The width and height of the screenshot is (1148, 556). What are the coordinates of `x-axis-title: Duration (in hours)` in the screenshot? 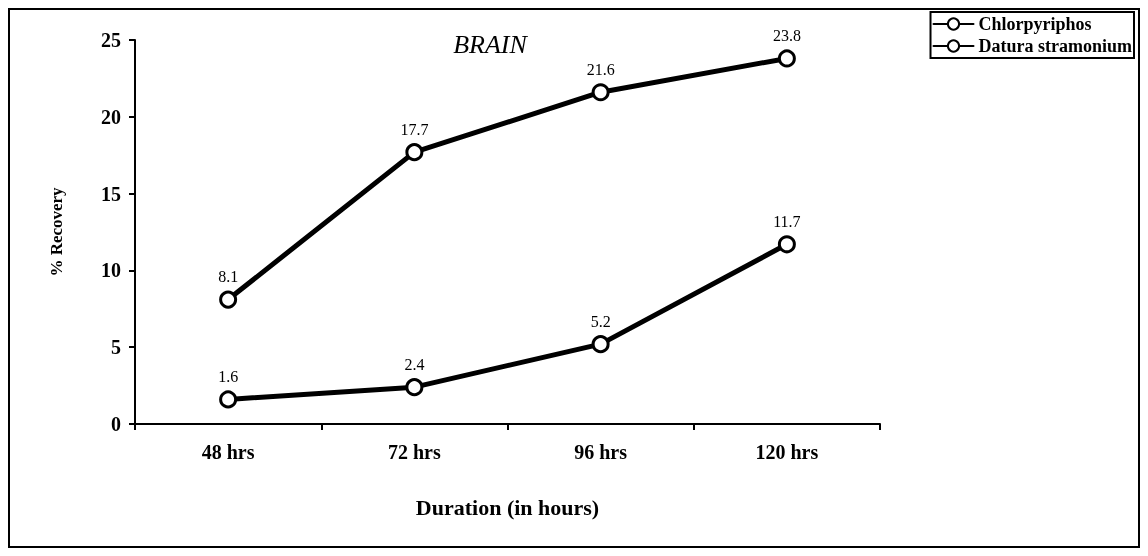 It's located at (507, 507).